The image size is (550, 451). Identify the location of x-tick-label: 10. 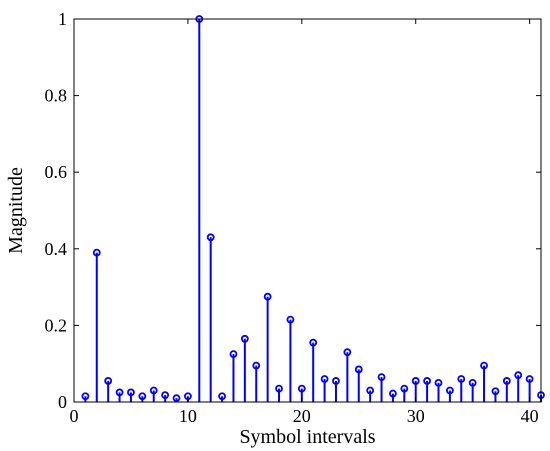
(188, 416).